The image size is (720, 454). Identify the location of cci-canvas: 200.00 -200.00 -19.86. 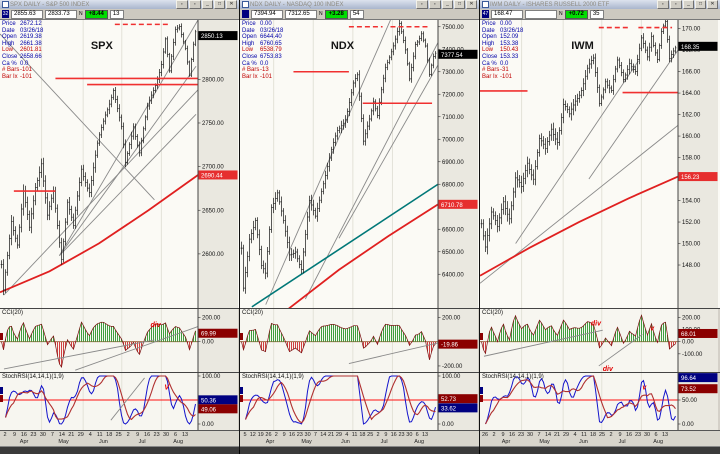
(359, 340).